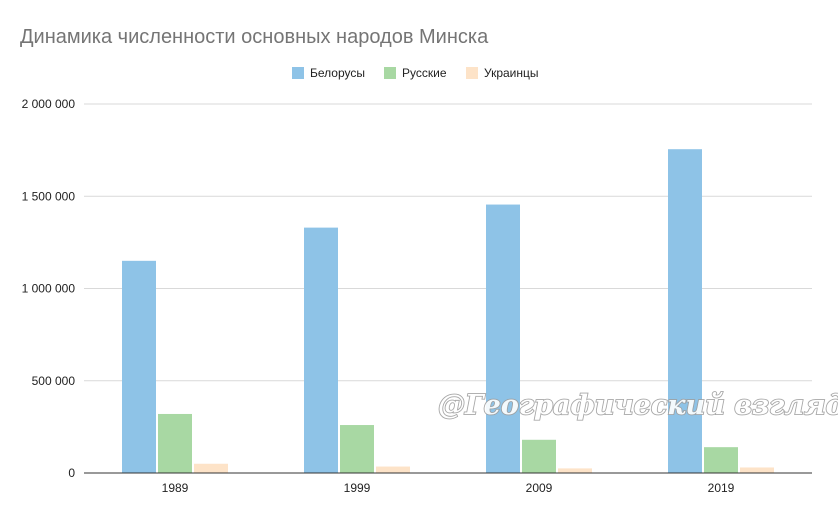 The height and width of the screenshot is (519, 838). I want to click on y-tick-label: 2 000 000, so click(49, 104).